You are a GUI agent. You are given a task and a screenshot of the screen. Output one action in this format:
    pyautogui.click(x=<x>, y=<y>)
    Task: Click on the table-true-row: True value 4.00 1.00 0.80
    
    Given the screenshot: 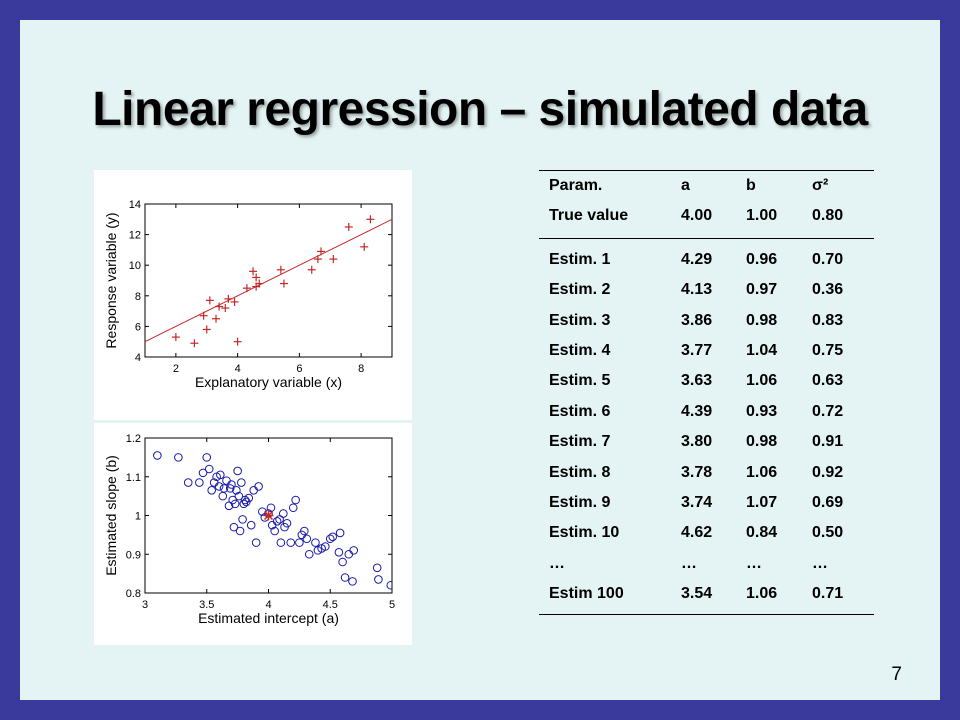 What is the action you would take?
    pyautogui.click(x=706, y=216)
    